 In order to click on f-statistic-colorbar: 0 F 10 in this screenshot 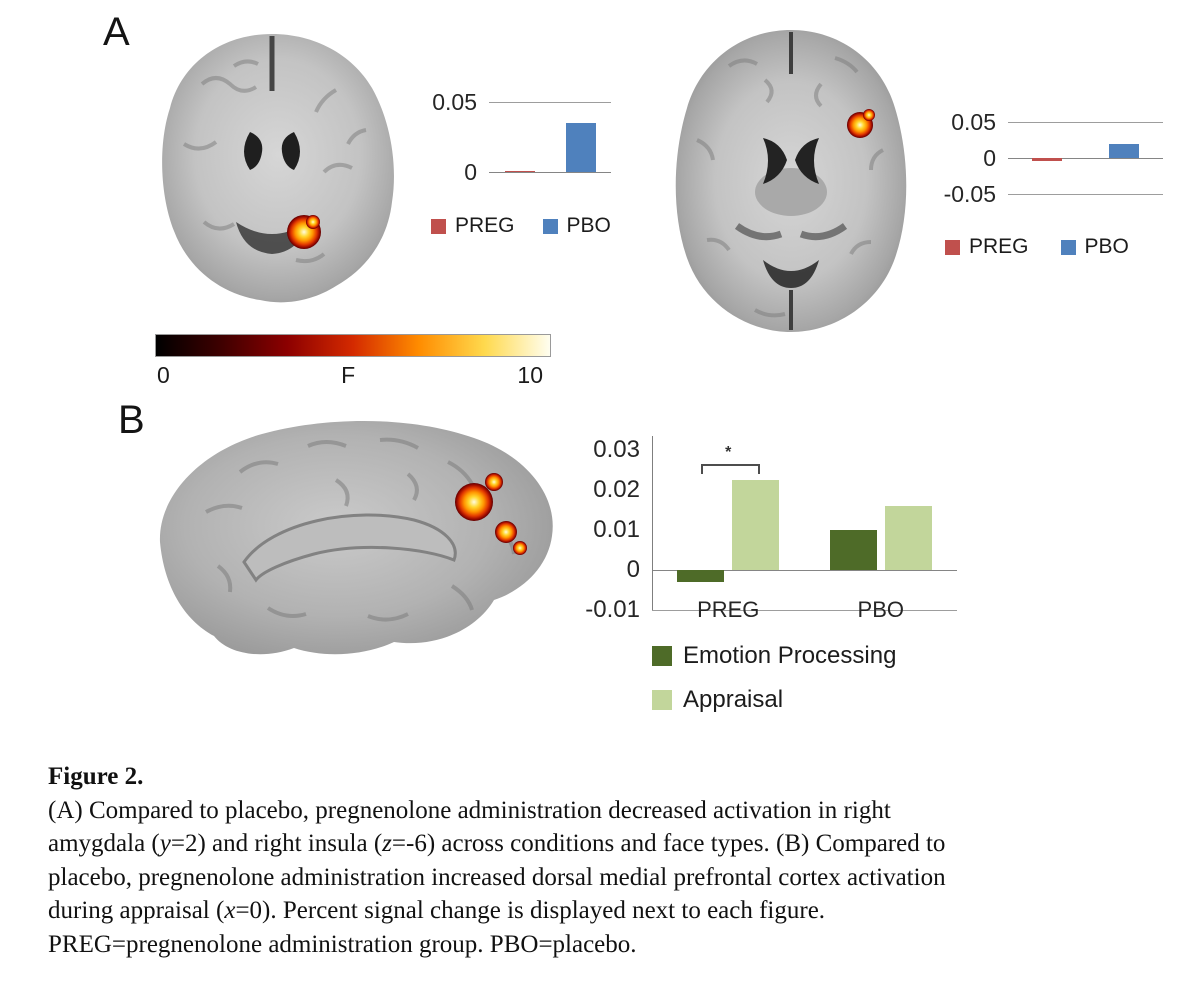, I will do `click(353, 364)`.